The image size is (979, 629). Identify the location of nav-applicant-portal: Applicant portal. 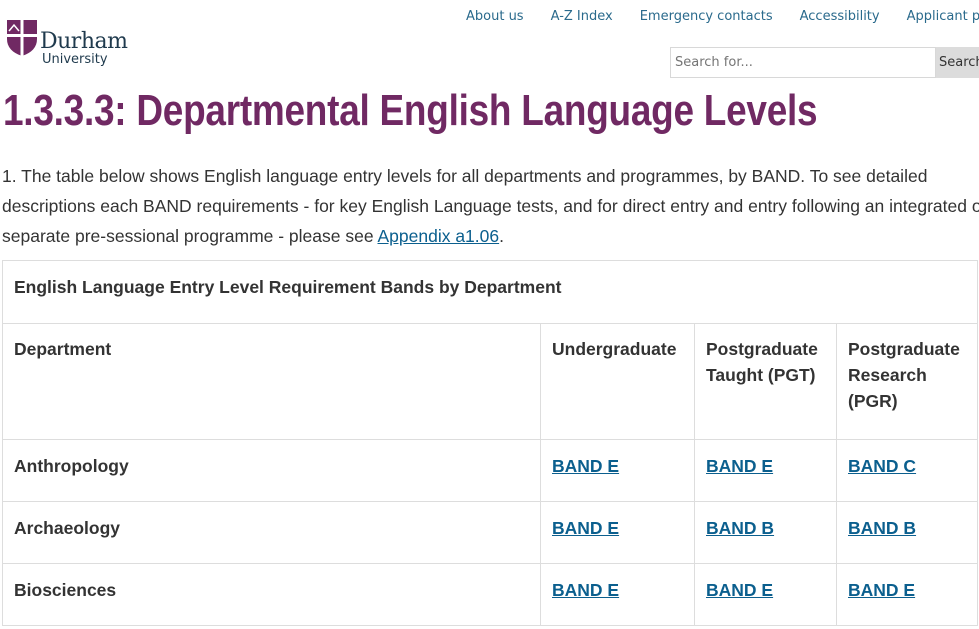
(942, 16).